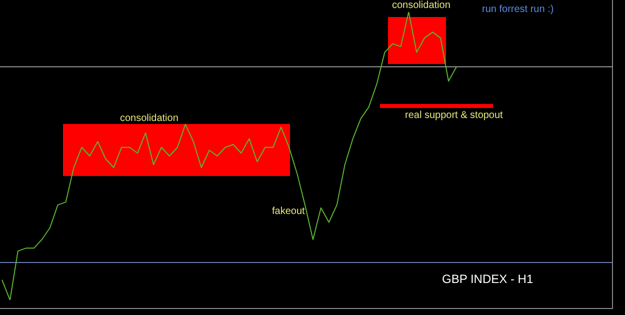 This screenshot has height=315, width=625. Describe the element at coordinates (518, 9) in the screenshot. I see `annotation: run forrest run :)` at that location.